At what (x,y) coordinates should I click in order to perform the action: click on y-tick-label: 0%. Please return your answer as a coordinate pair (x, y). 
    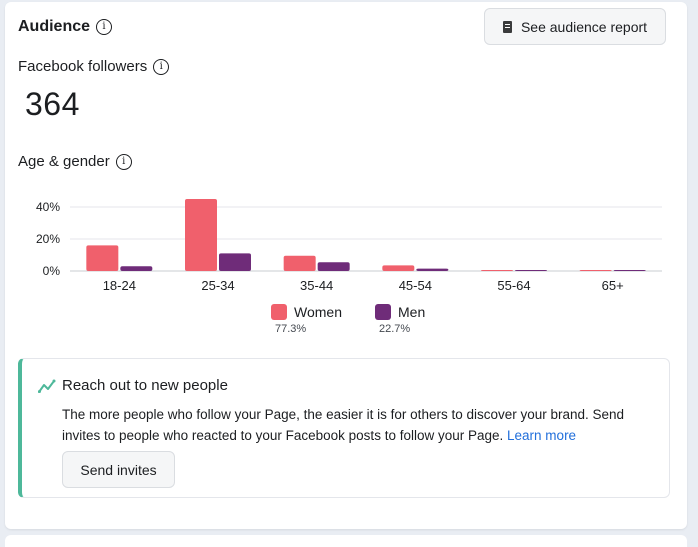
    Looking at the image, I should click on (52, 271).